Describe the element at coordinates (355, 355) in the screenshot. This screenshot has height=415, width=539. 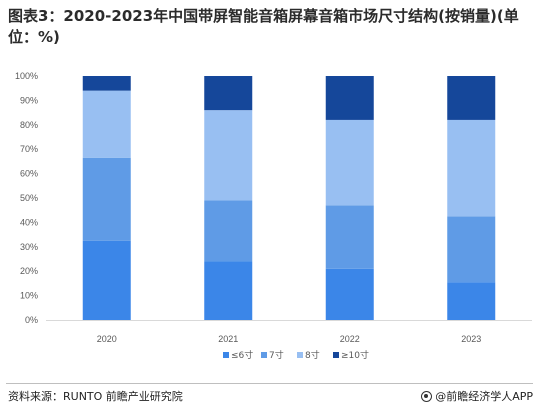
I see `legend-label: ≥10寸` at that location.